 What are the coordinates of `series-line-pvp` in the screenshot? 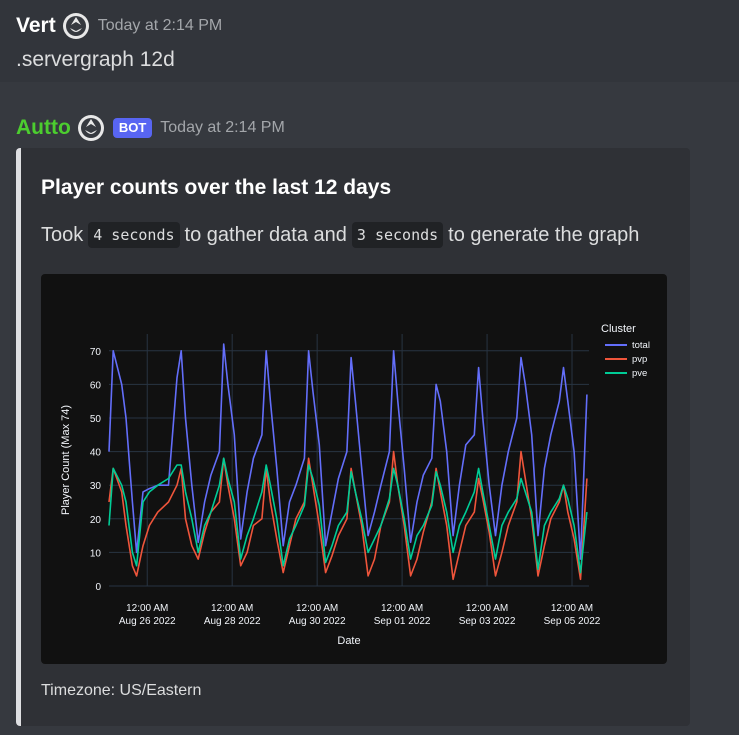 It's located at (348, 515).